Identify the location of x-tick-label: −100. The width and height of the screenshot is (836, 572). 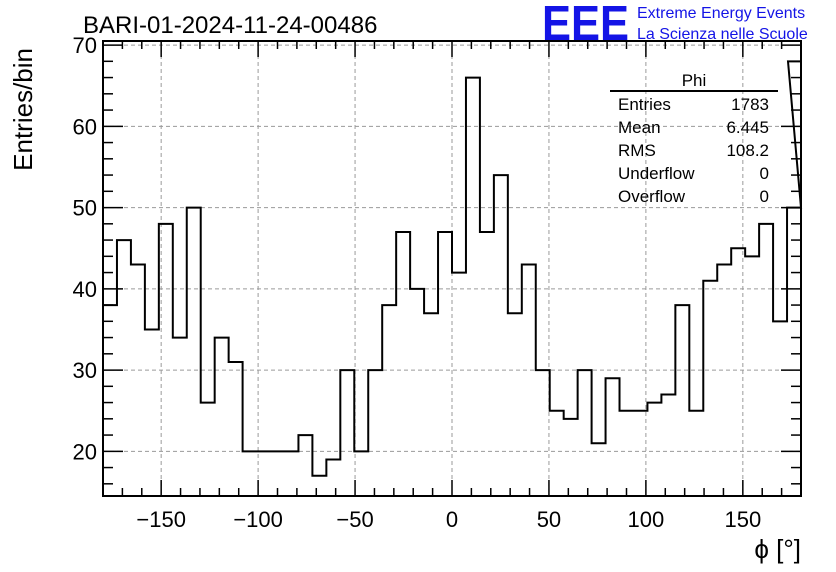
(258, 519).